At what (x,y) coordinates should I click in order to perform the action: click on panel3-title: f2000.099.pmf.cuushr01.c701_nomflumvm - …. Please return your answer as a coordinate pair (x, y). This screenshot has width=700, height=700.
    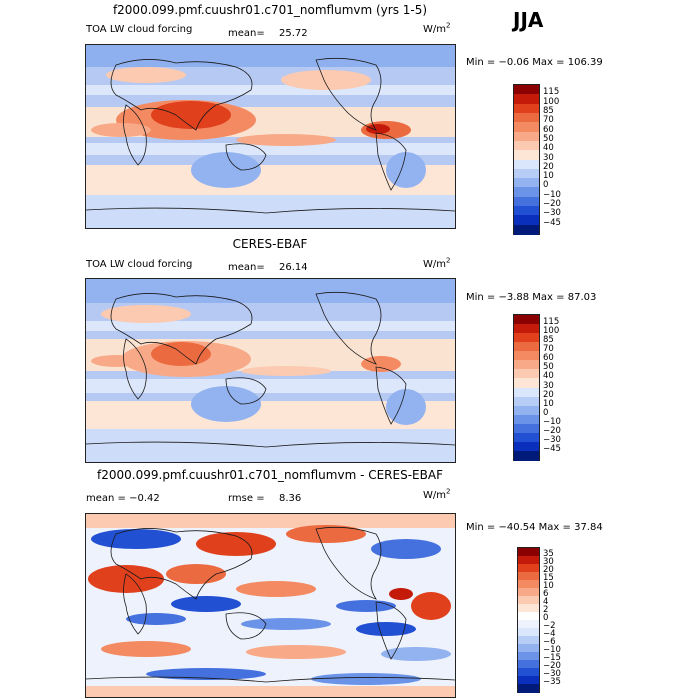
    Looking at the image, I should click on (270, 475).